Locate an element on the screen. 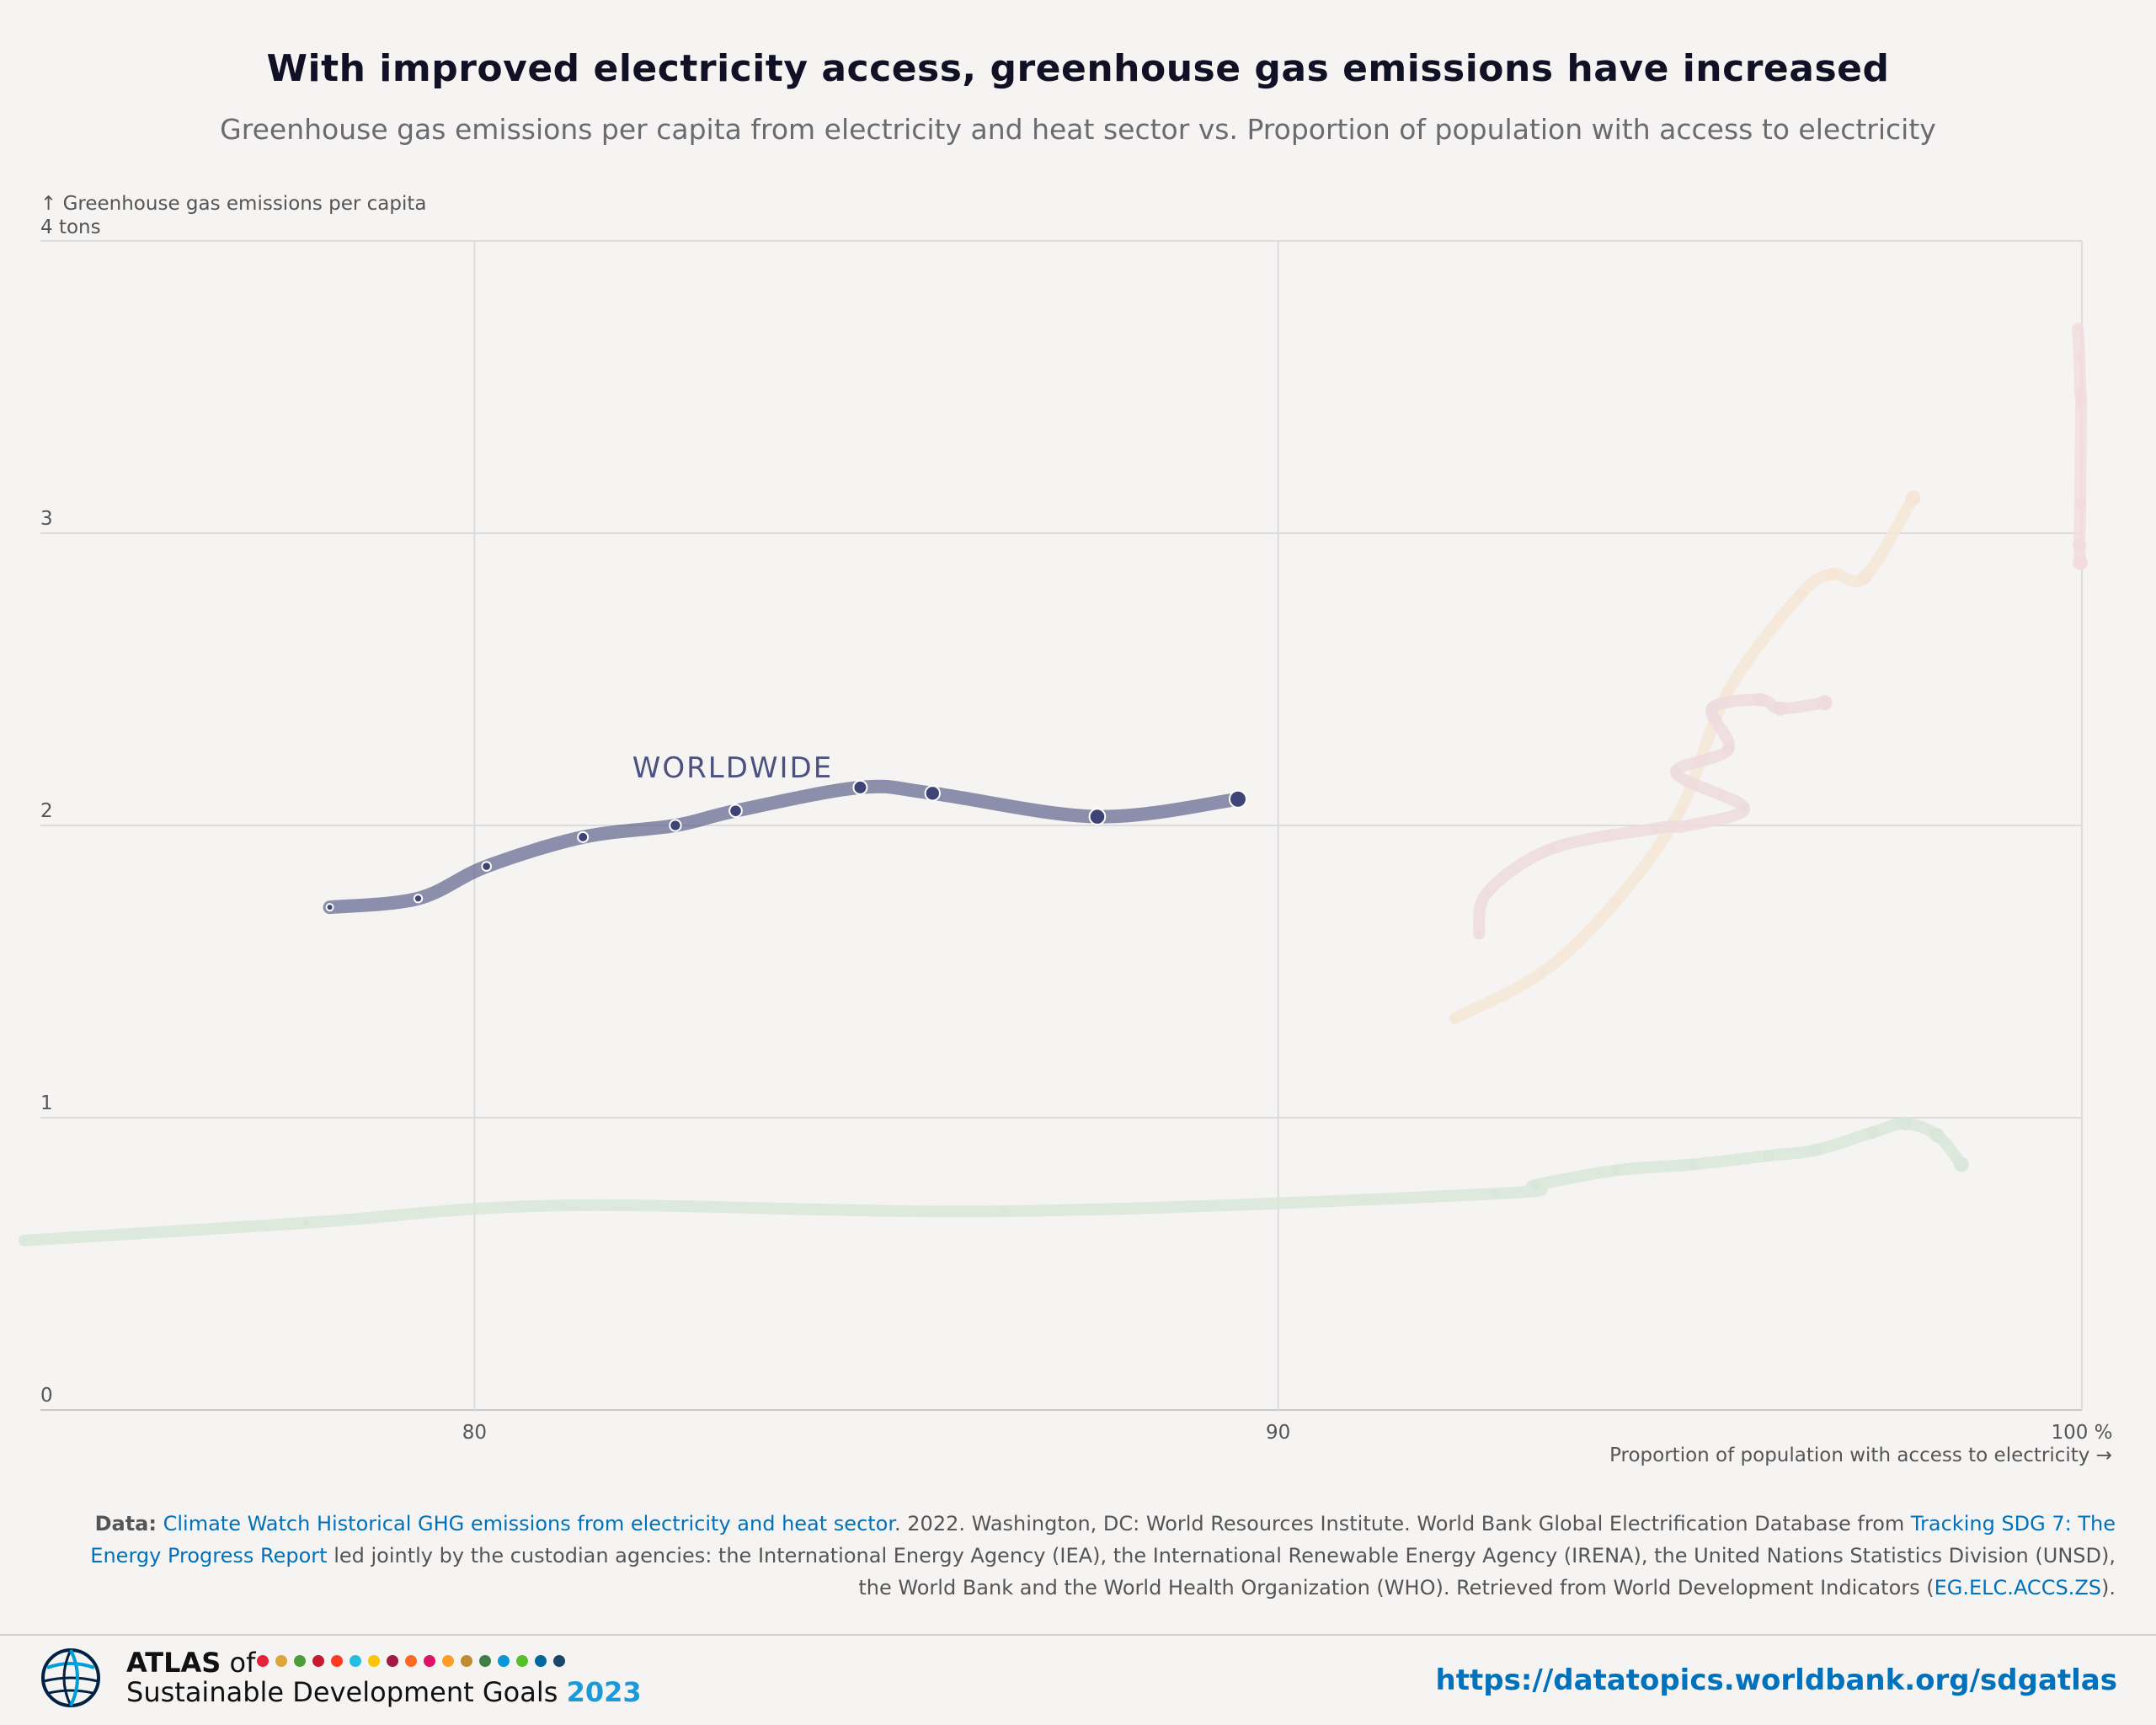 The height and width of the screenshot is (1725, 2156). globe-icon is located at coordinates (70, 1677).